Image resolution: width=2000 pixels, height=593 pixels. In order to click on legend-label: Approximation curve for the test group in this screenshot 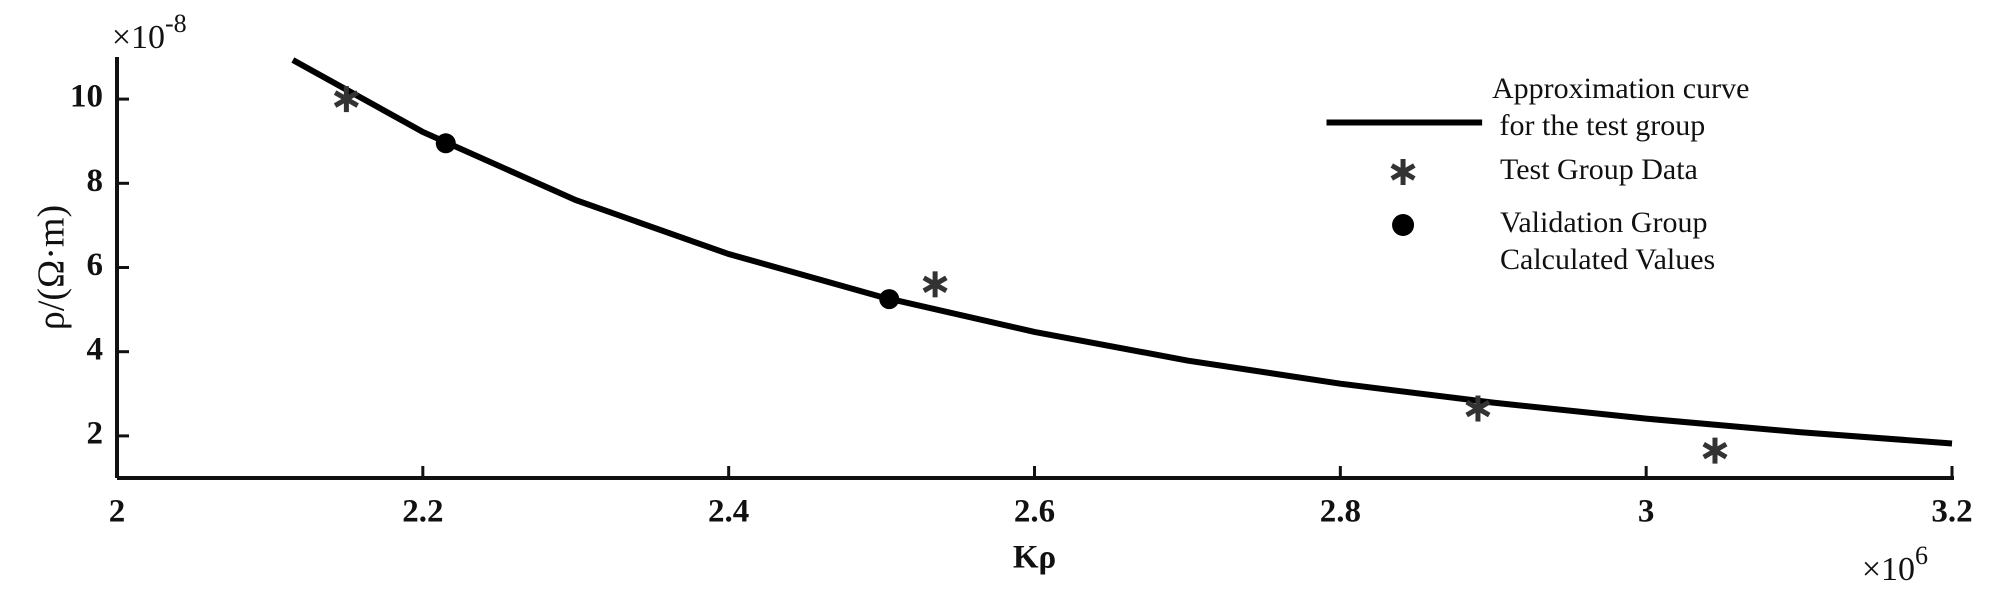, I will do `click(1620, 107)`.